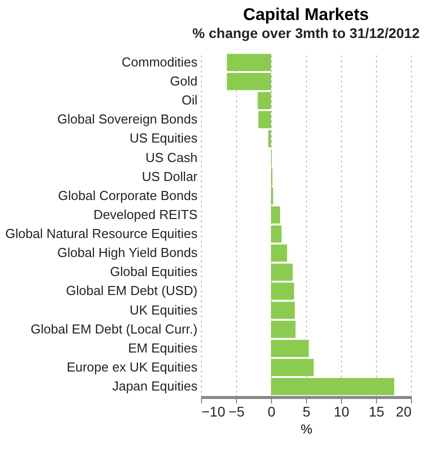  What do you see at coordinates (190, 100) in the screenshot?
I see `y-tick-label: Oil` at bounding box center [190, 100].